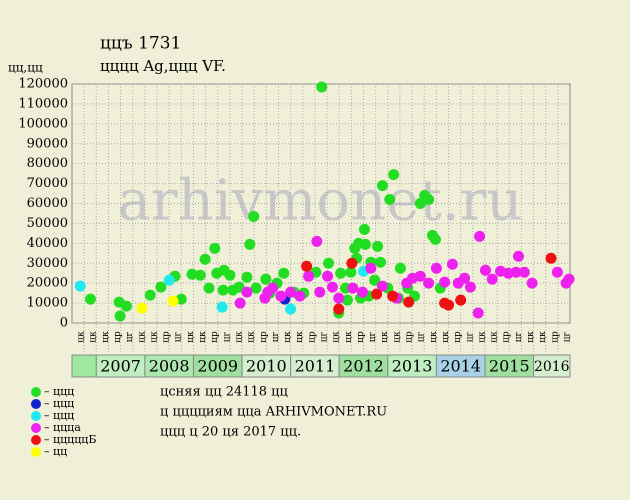 The width and height of the screenshot is (630, 500). Describe the element at coordinates (47, 243) in the screenshot. I see `y-tick-label: 40000` at that location.